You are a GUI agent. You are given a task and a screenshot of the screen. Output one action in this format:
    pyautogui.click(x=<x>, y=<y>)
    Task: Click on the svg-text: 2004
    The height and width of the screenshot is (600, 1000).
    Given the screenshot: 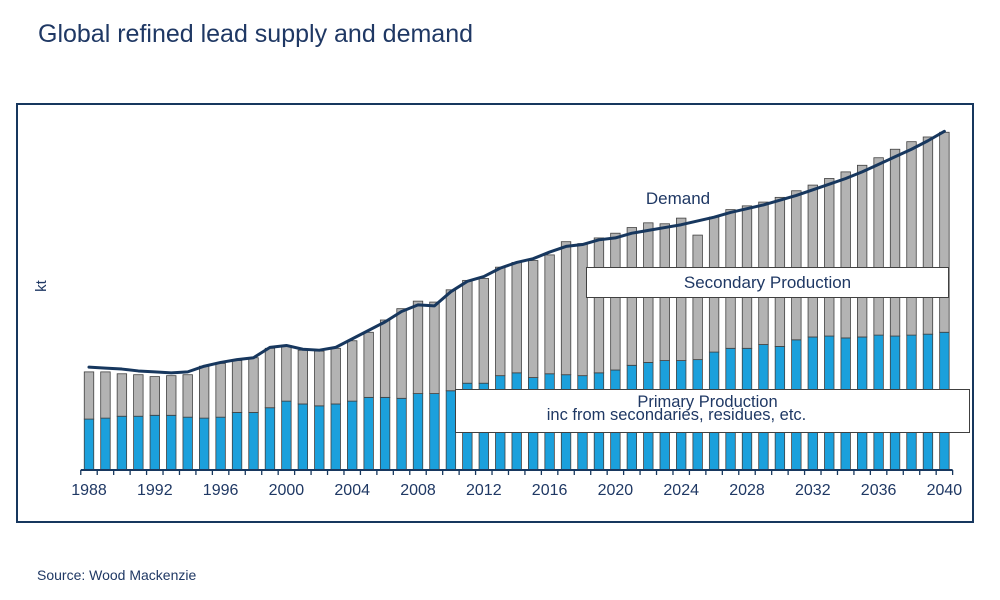 What is the action you would take?
    pyautogui.click(x=352, y=490)
    